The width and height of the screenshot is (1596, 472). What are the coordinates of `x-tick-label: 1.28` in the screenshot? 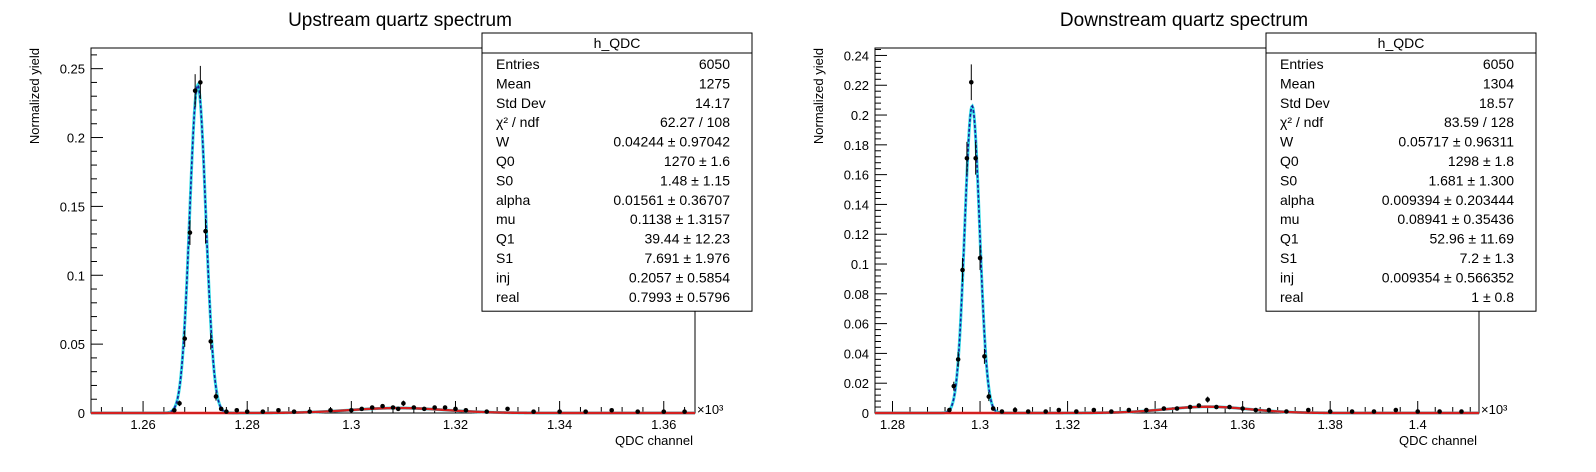 It's located at (247, 424).